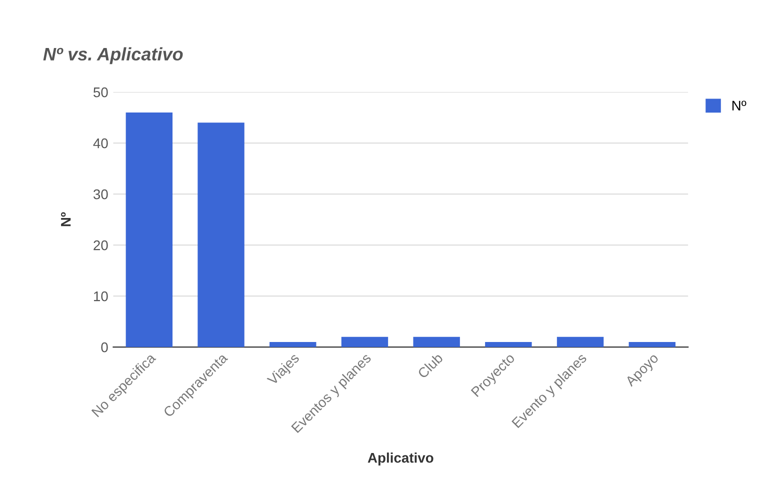 This screenshot has height=503, width=781. What do you see at coordinates (101, 296) in the screenshot?
I see `y-tick-label: 10` at bounding box center [101, 296].